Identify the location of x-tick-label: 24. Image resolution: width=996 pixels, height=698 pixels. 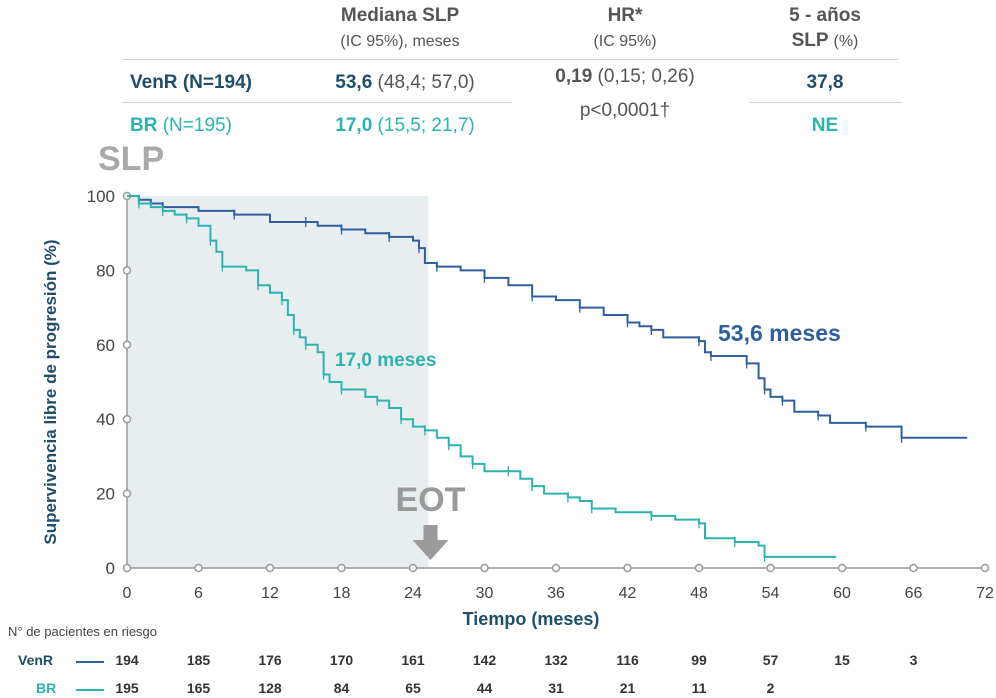
(413, 593).